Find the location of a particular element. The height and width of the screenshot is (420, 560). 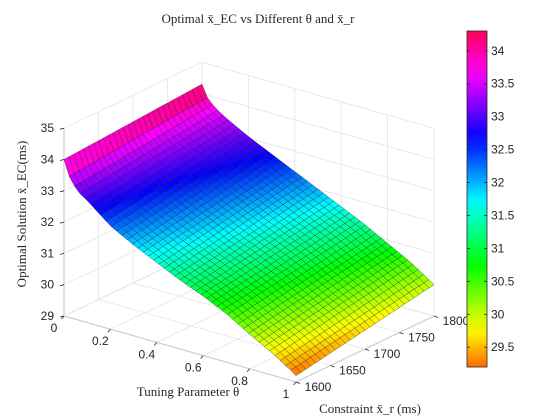

colorbar-tick-label: 30.5 is located at coordinates (503, 281).